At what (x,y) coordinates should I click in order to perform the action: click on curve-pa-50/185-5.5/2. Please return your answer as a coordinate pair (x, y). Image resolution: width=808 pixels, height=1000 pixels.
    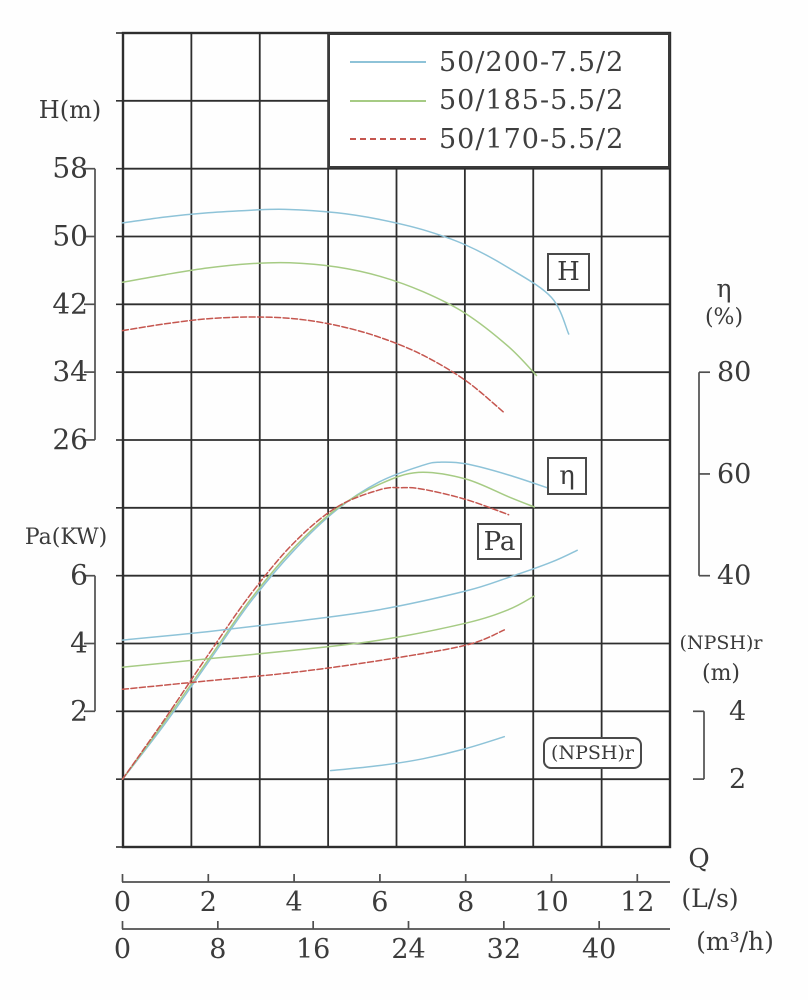
    Looking at the image, I should click on (328, 631).